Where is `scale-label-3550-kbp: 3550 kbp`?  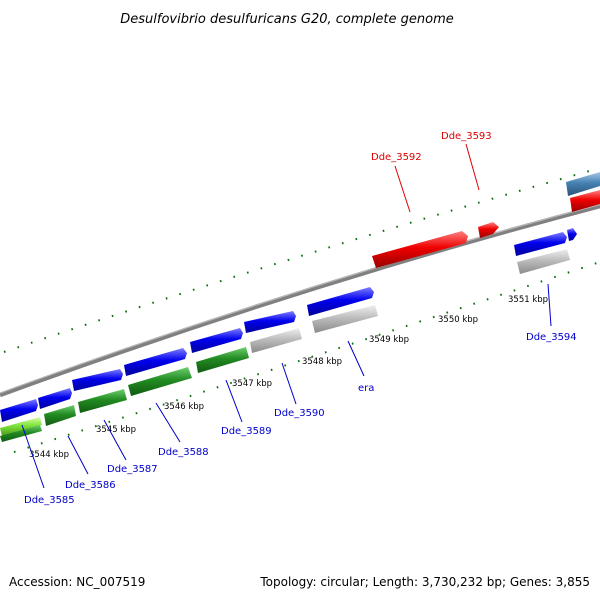
scale-label-3550-kbp: 3550 kbp is located at coordinates (458, 320).